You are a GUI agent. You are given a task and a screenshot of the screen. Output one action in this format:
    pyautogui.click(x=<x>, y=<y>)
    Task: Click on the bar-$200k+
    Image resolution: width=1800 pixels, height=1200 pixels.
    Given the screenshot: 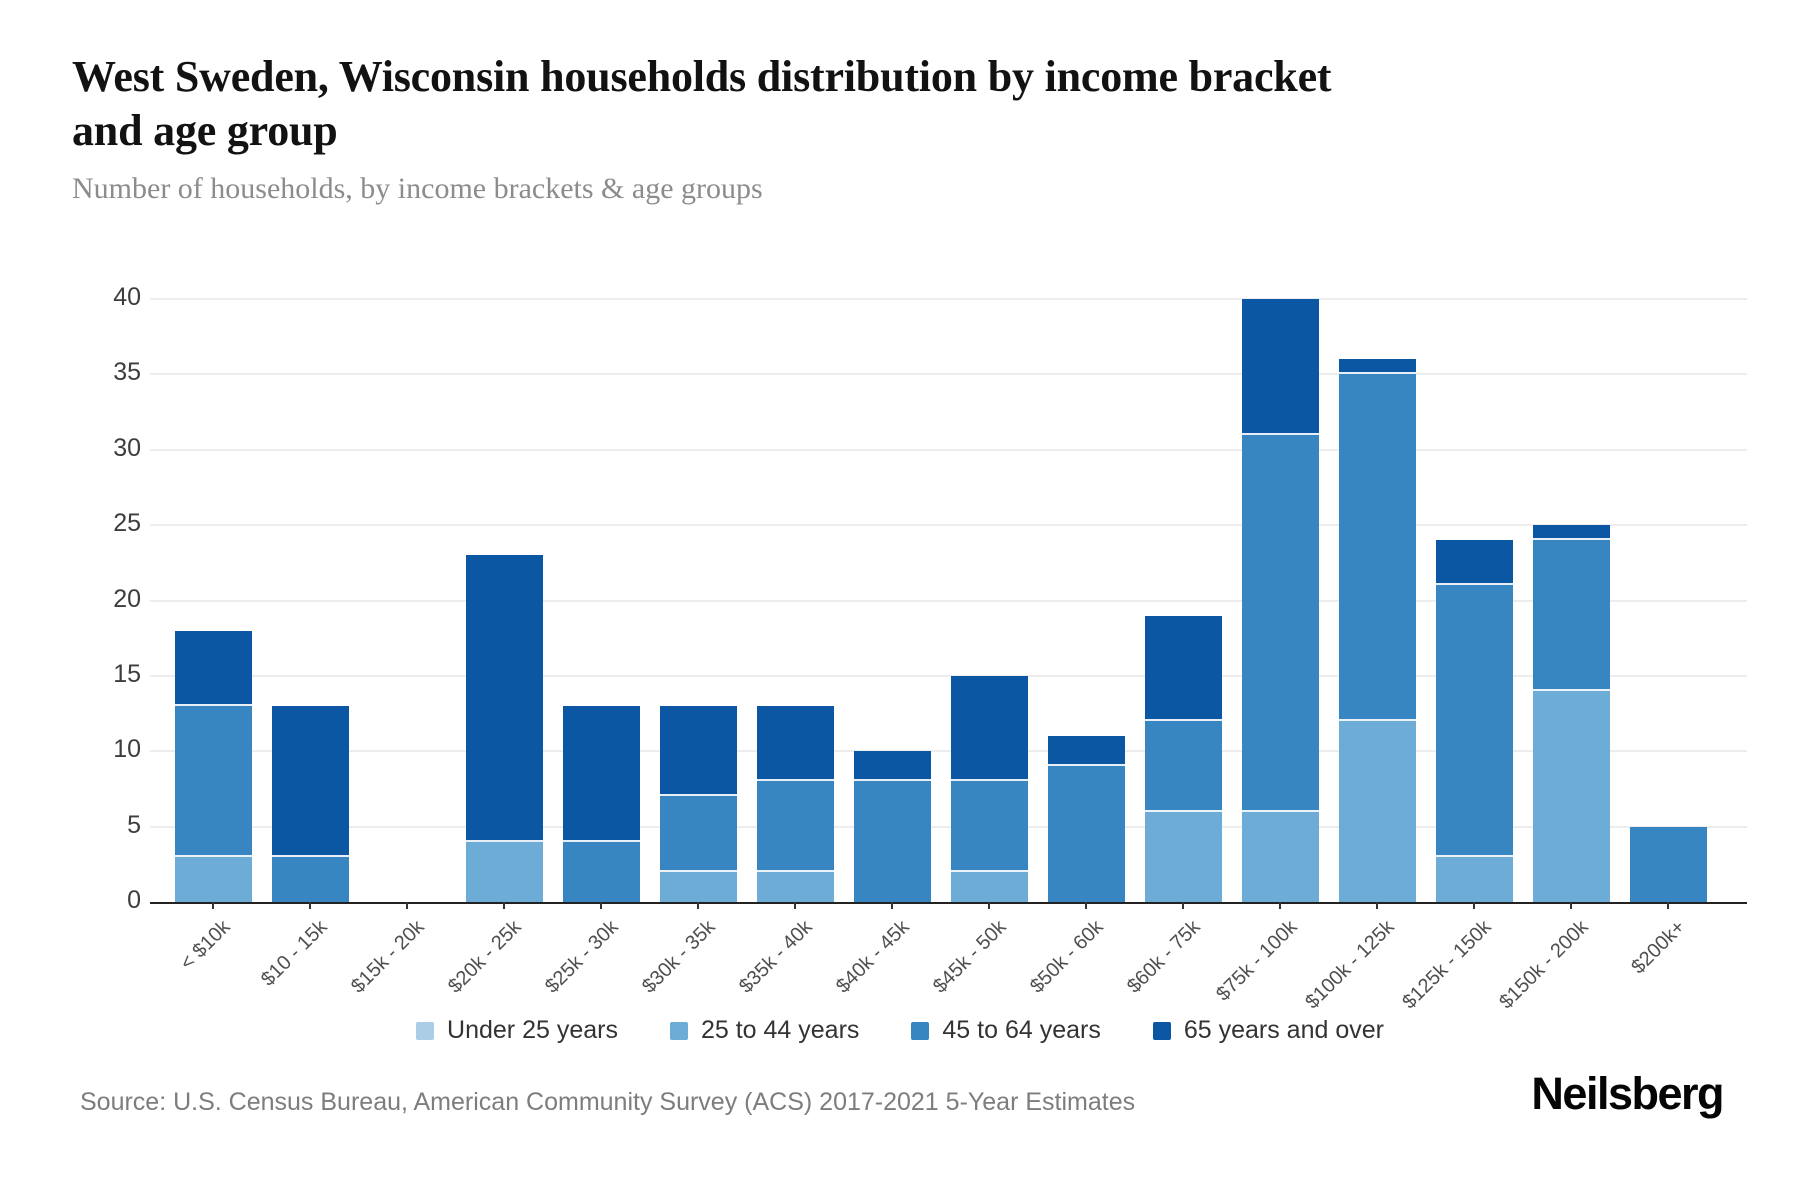 What is the action you would take?
    pyautogui.click(x=1668, y=600)
    